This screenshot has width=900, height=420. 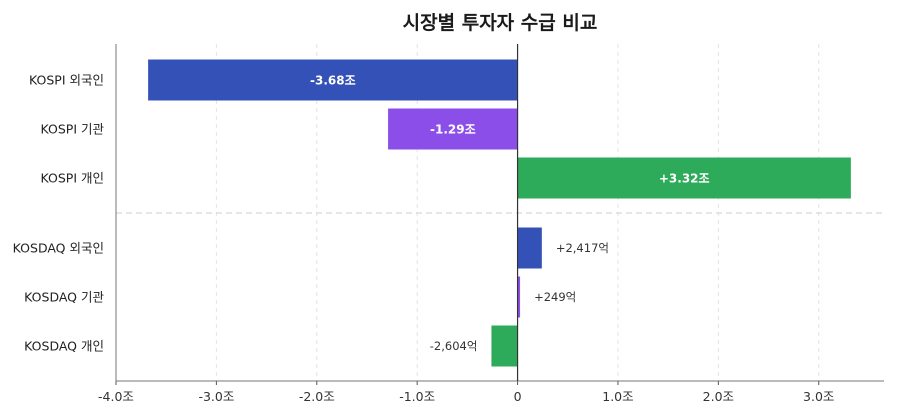 What do you see at coordinates (718, 396) in the screenshot?
I see `x-tick-label: 2.0조` at bounding box center [718, 396].